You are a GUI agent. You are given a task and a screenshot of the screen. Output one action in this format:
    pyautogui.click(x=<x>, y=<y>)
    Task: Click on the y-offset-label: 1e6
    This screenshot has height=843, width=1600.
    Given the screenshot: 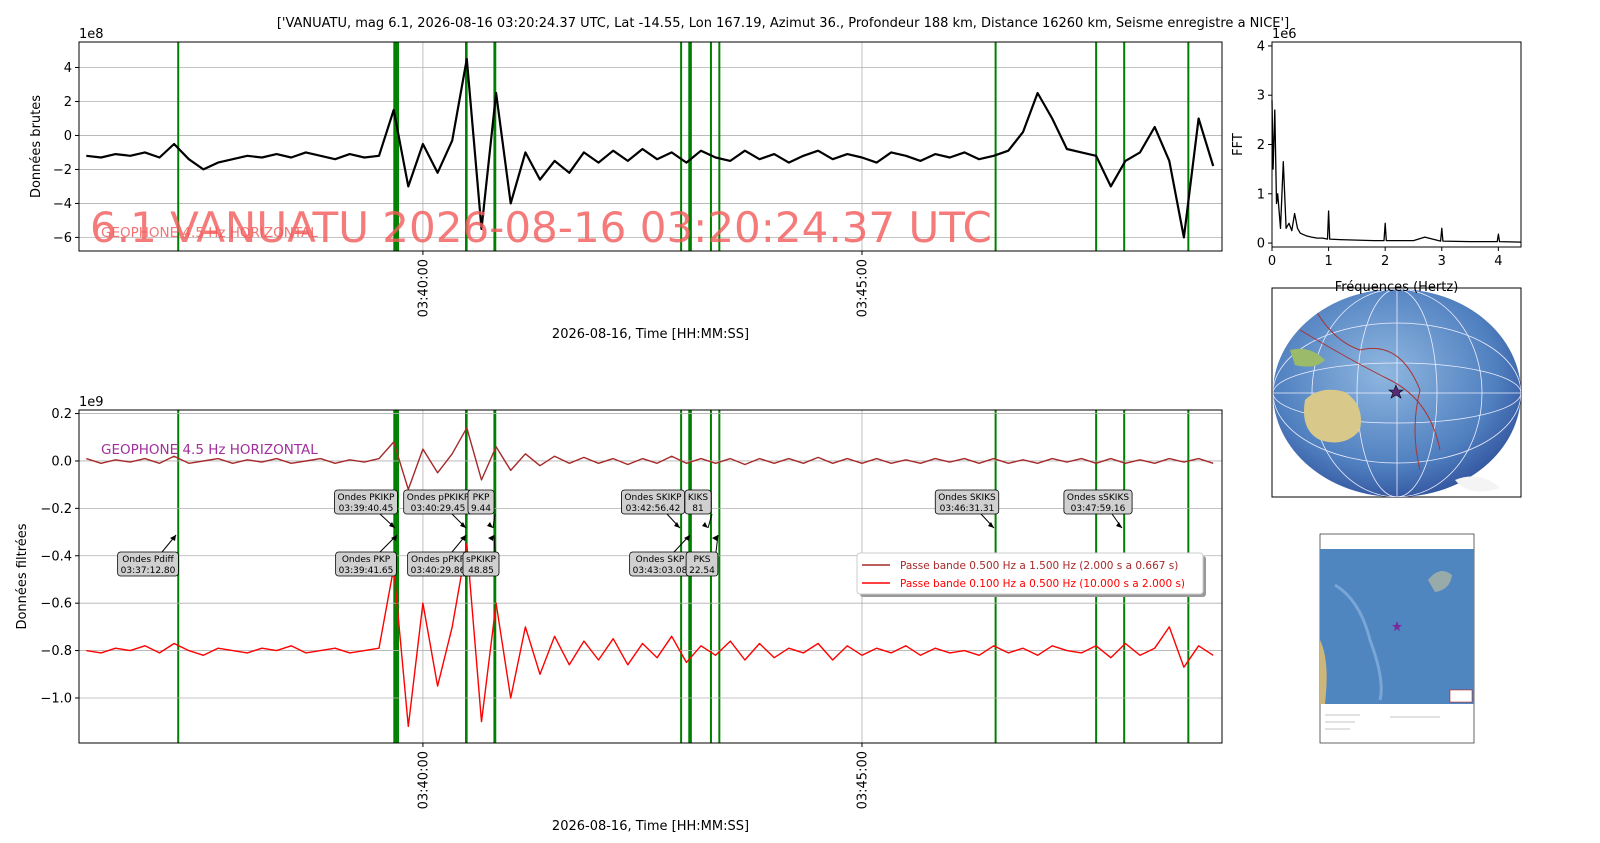 What is the action you would take?
    pyautogui.click(x=1284, y=34)
    